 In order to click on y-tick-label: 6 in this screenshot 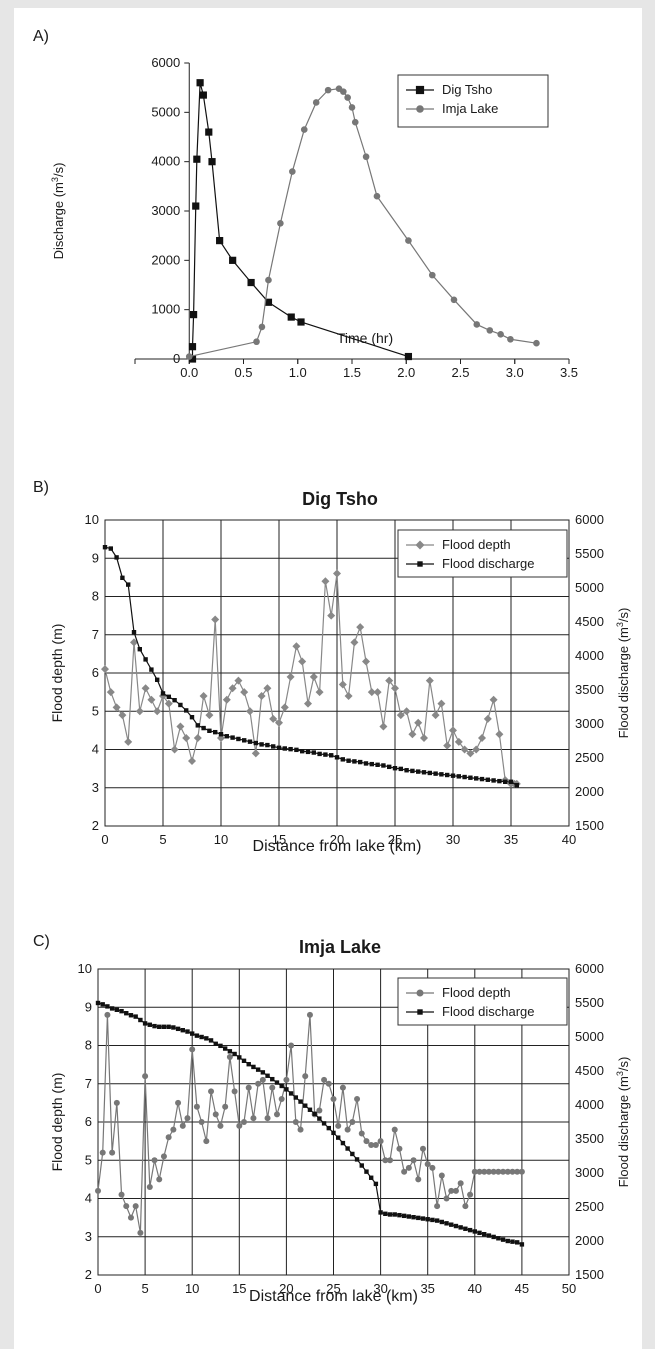, I will do `click(88, 1121)`.